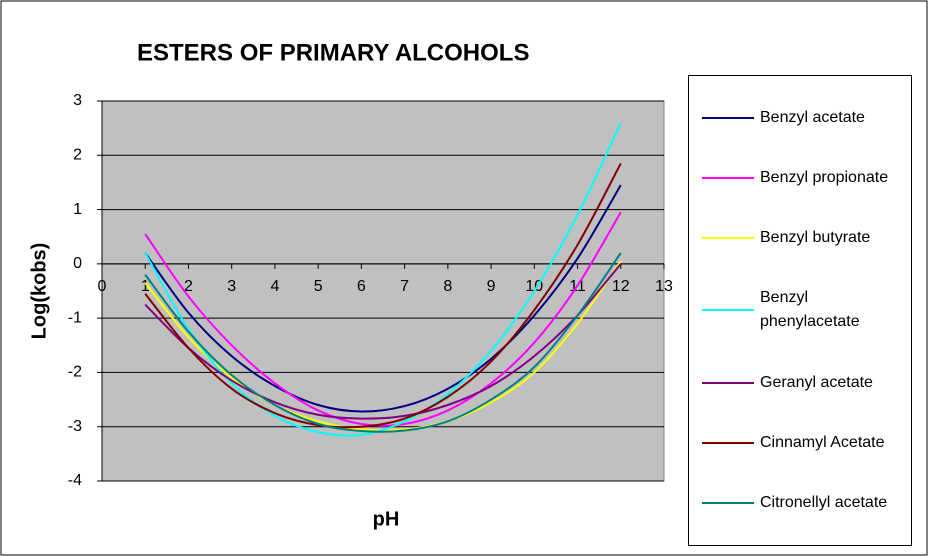 This screenshot has height=556, width=928. I want to click on legend-item: Benzyl phenylacetate, so click(800, 310).